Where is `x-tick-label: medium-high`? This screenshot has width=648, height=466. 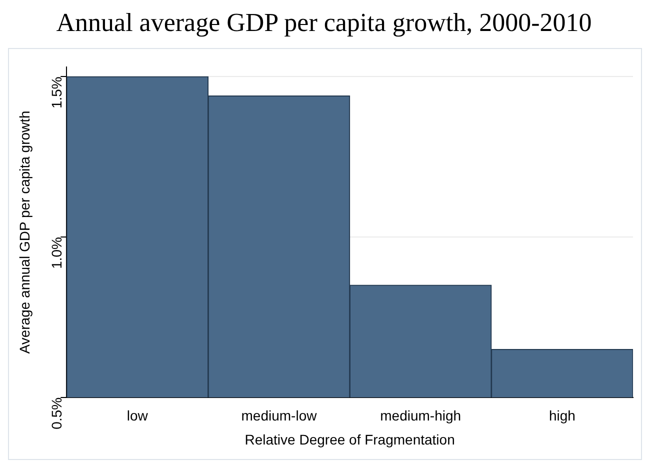 x-tick-label: medium-high is located at coordinates (421, 416).